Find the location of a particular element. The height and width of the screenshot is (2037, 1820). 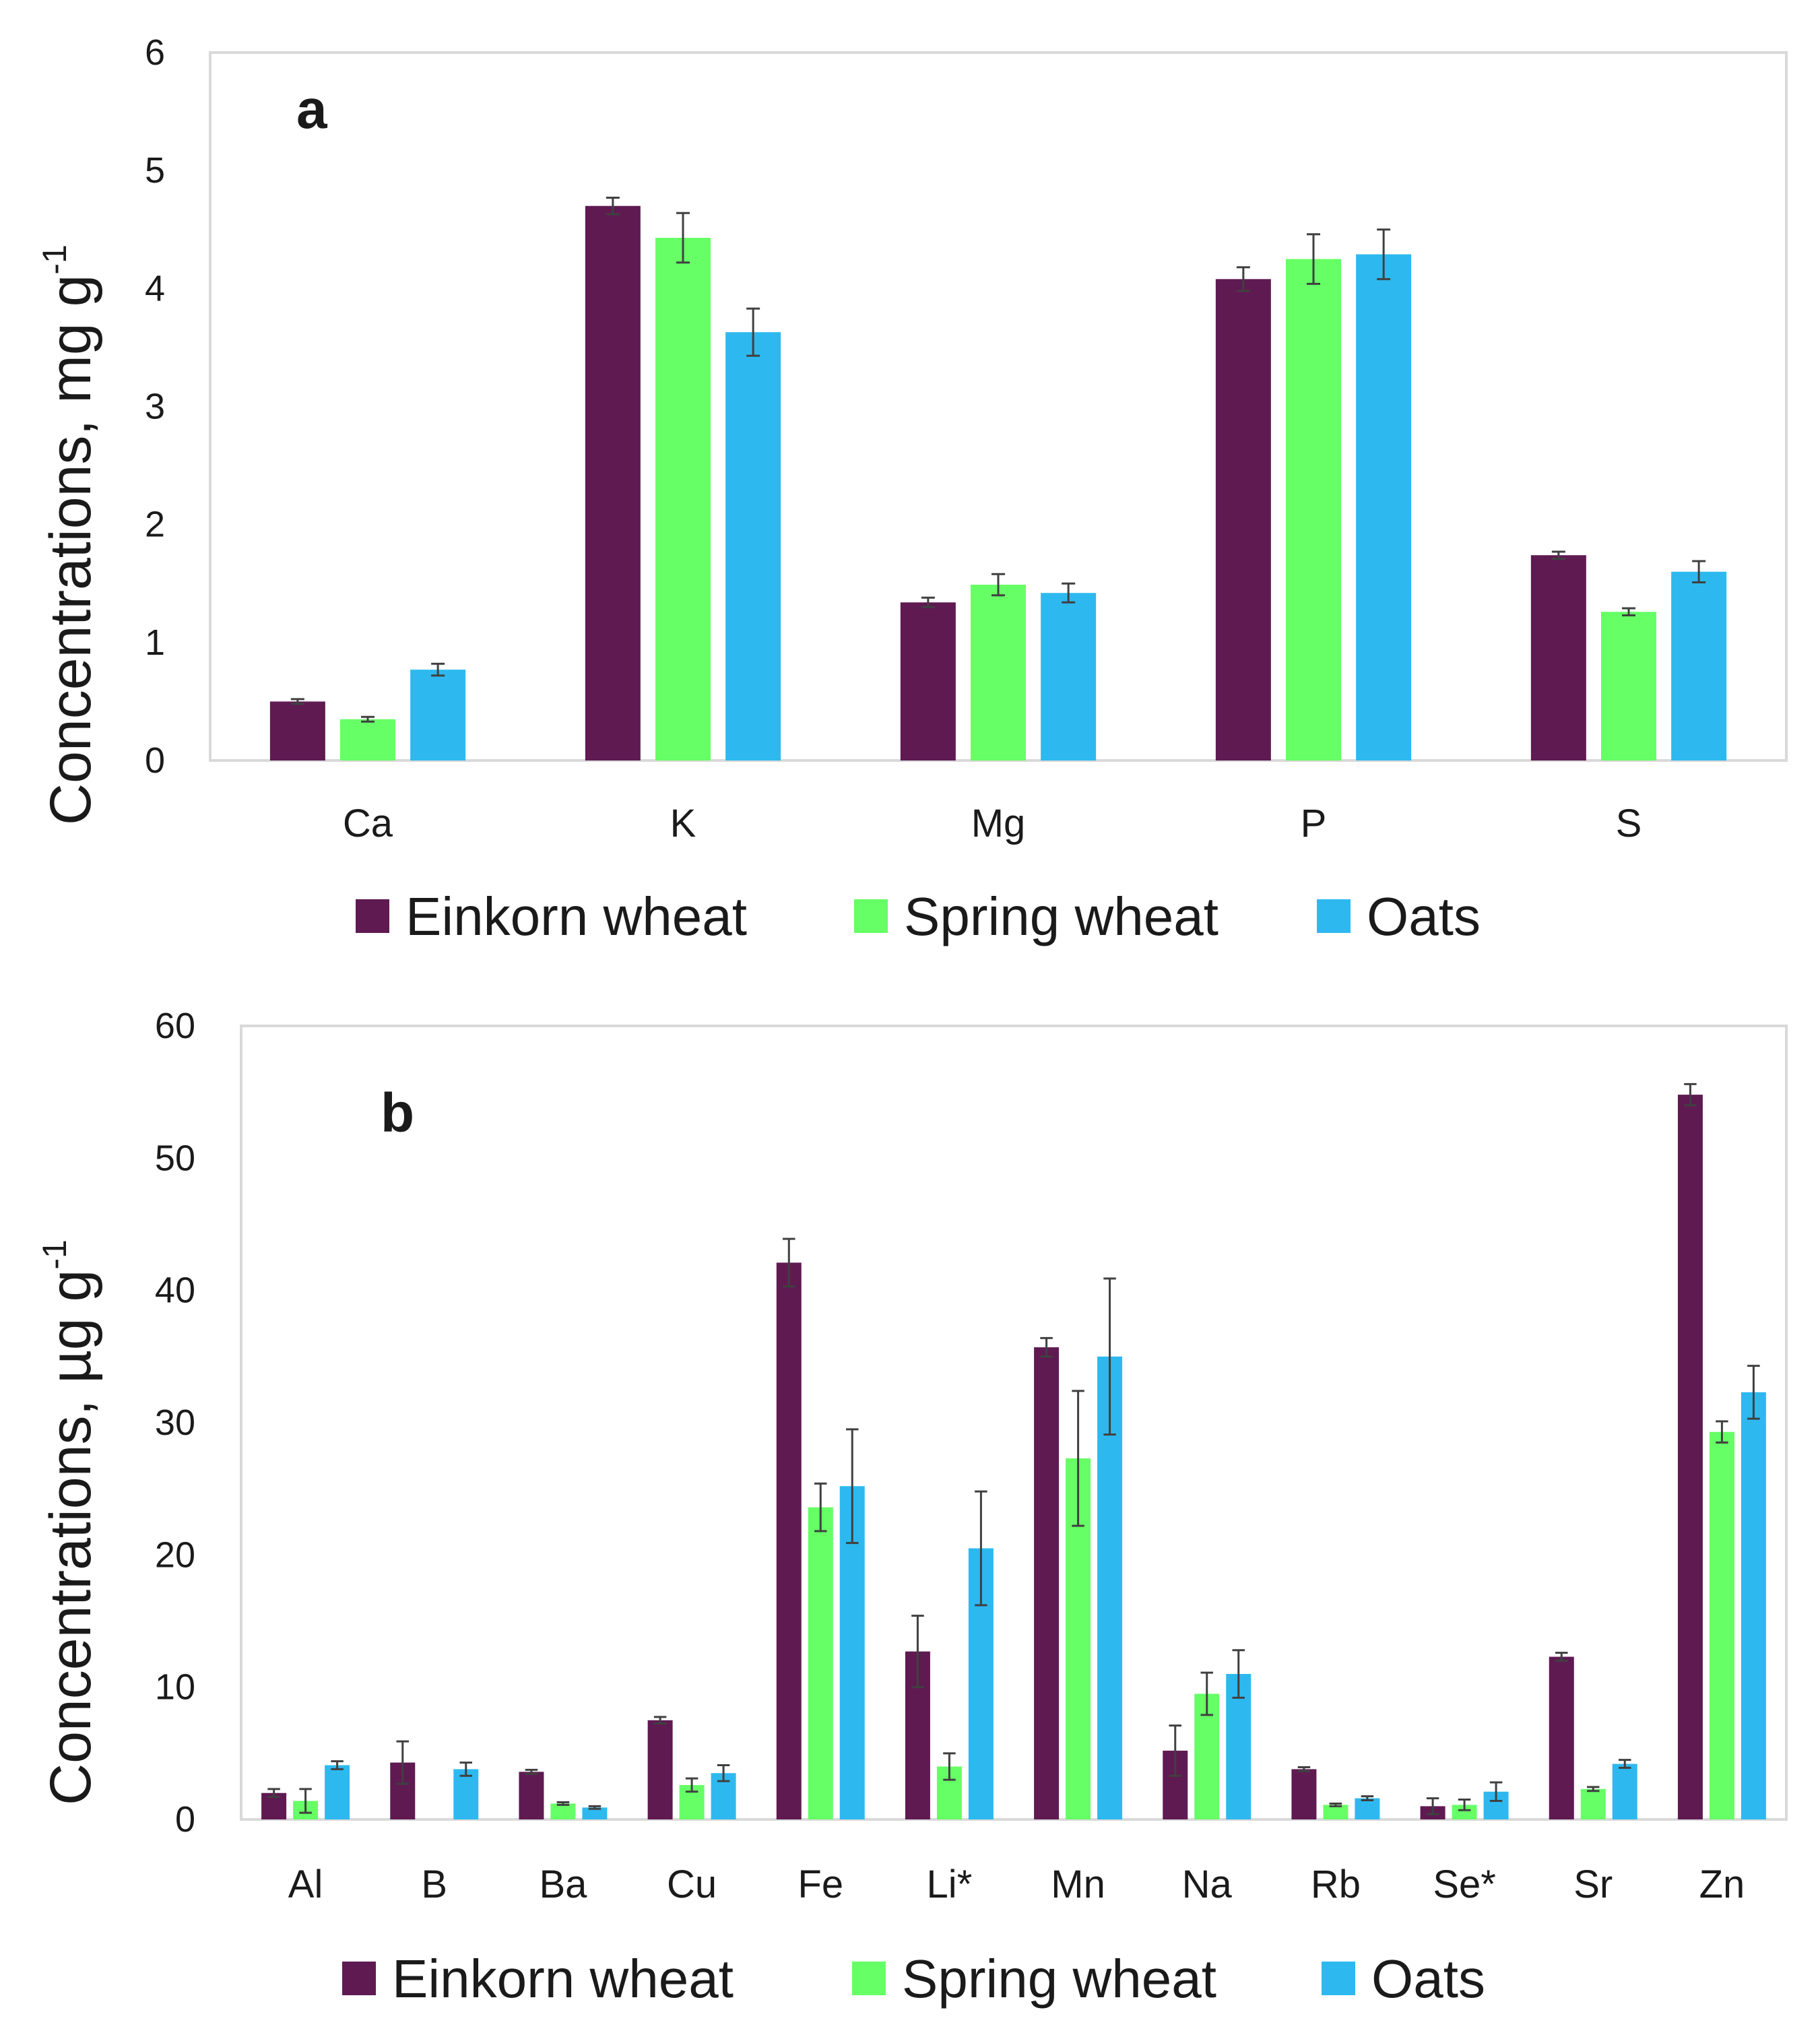

panel-b-y-ticks: 0 10 20 30 40 50 60 is located at coordinates (175, 1423).